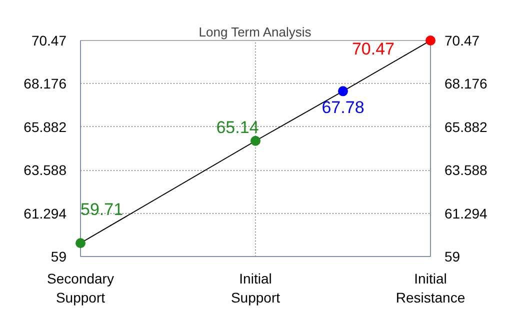 This screenshot has height=330, width=510. Describe the element at coordinates (466, 84) in the screenshot. I see `y2-tick-label: 68.176` at that location.